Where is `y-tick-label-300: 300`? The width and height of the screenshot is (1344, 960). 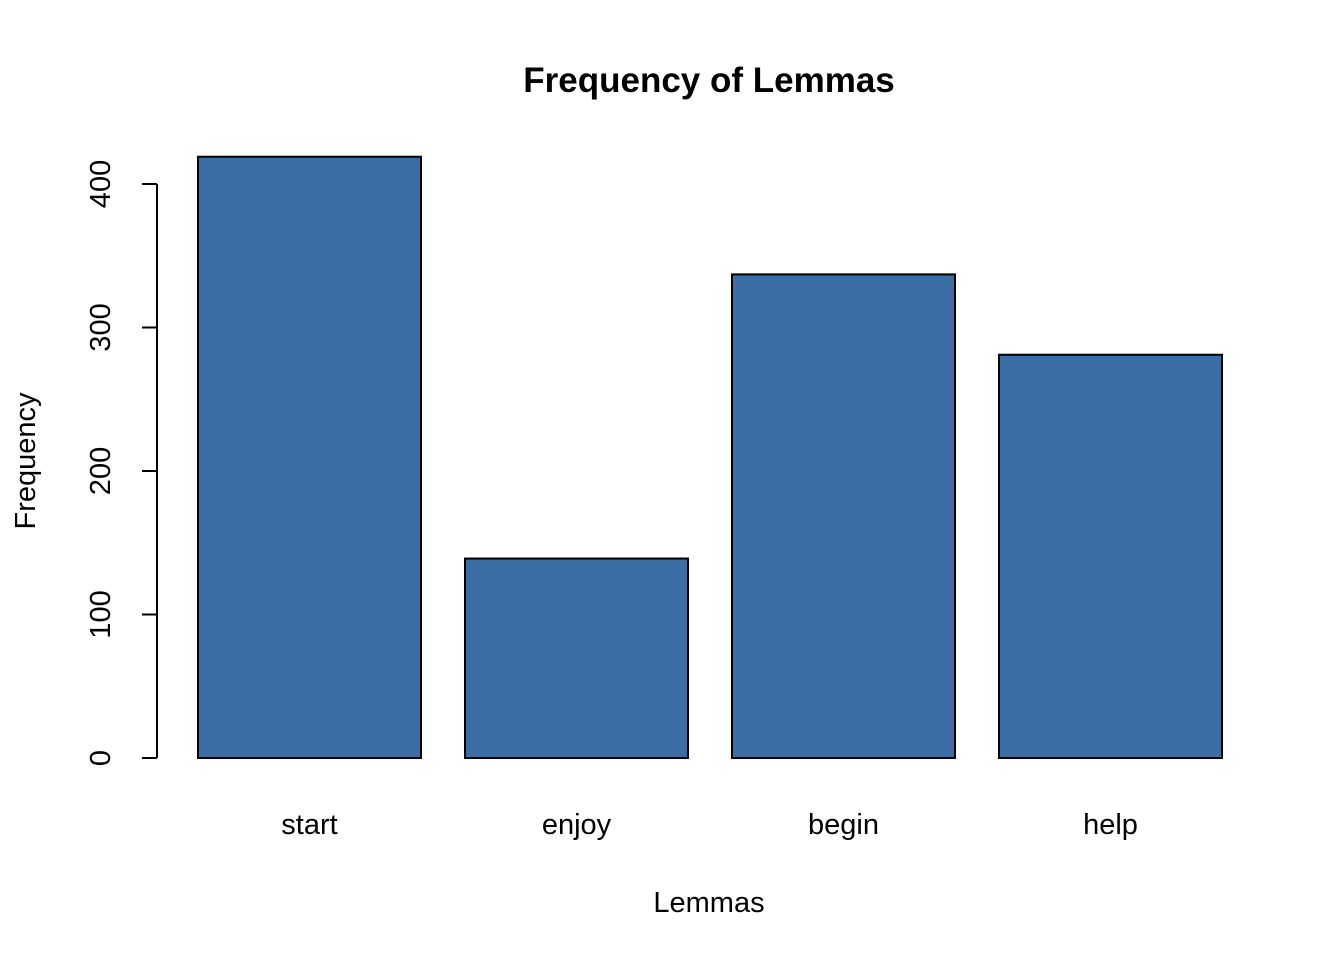 y-tick-label-300: 300 is located at coordinates (101, 327).